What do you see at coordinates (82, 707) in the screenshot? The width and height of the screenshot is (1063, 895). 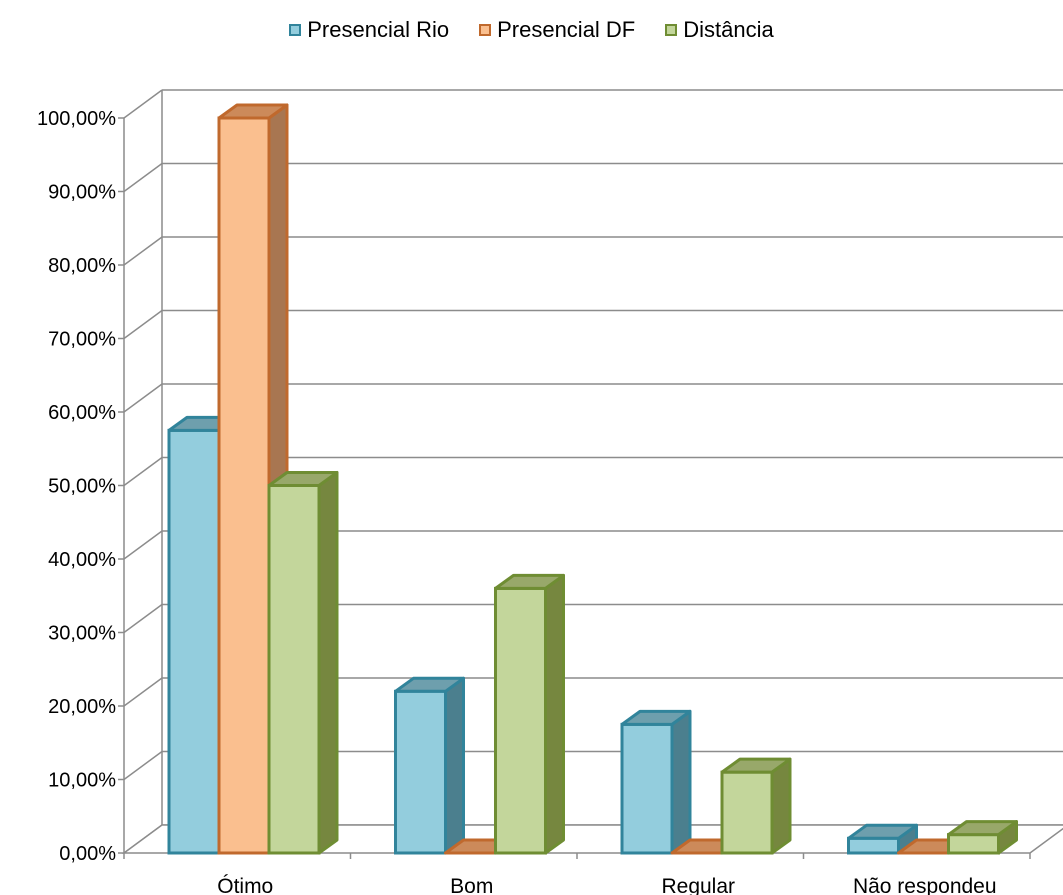 I see `y-tick-label: 20,00%` at bounding box center [82, 707].